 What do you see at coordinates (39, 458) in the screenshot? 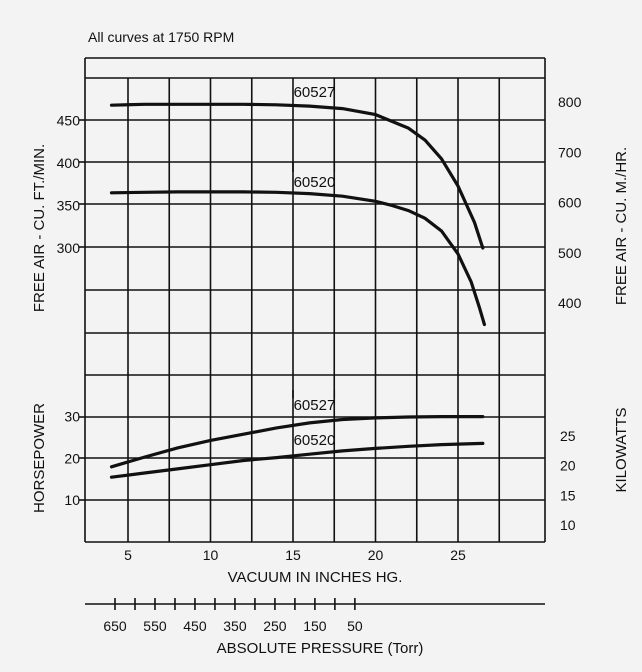
I see `y-left-lower-label: HORSEPOWER` at bounding box center [39, 458].